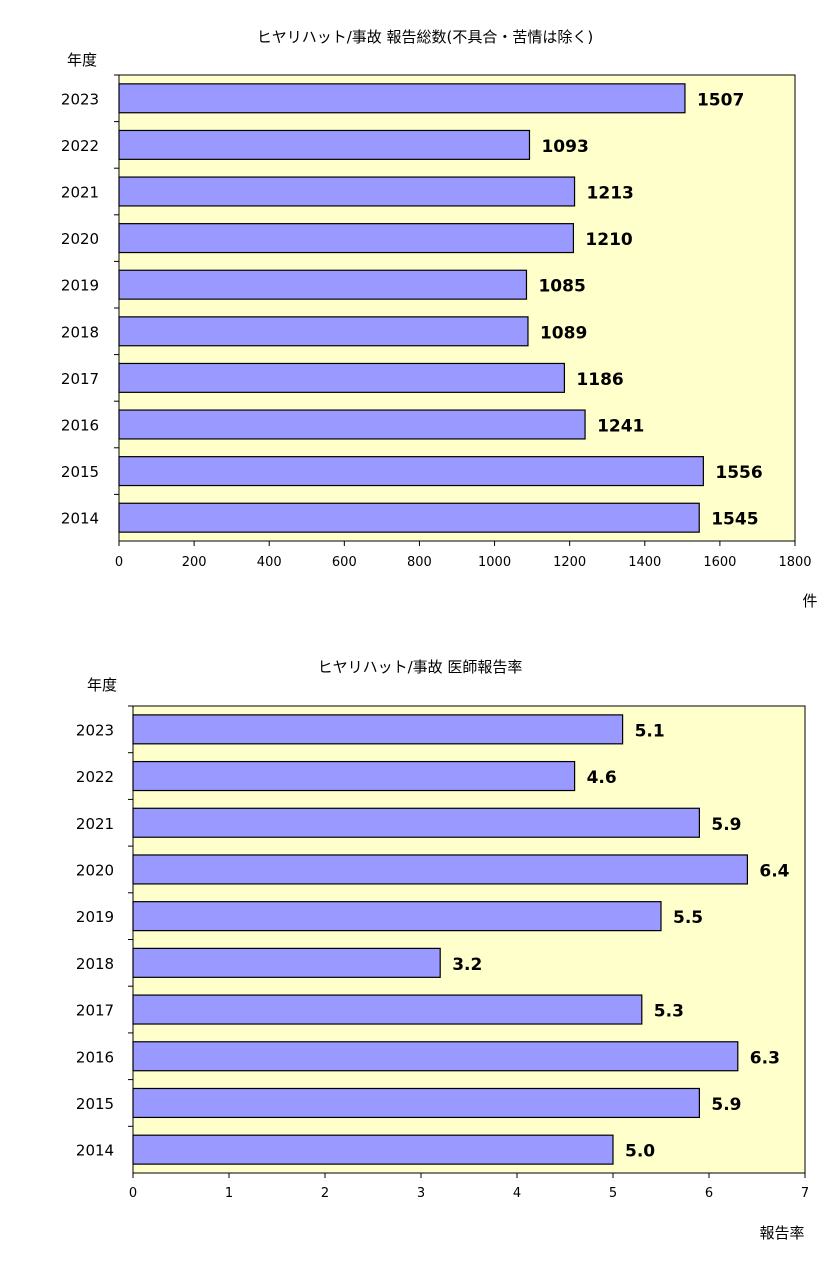  What do you see at coordinates (608, 240) in the screenshot?
I see `data-label: 1210` at bounding box center [608, 240].